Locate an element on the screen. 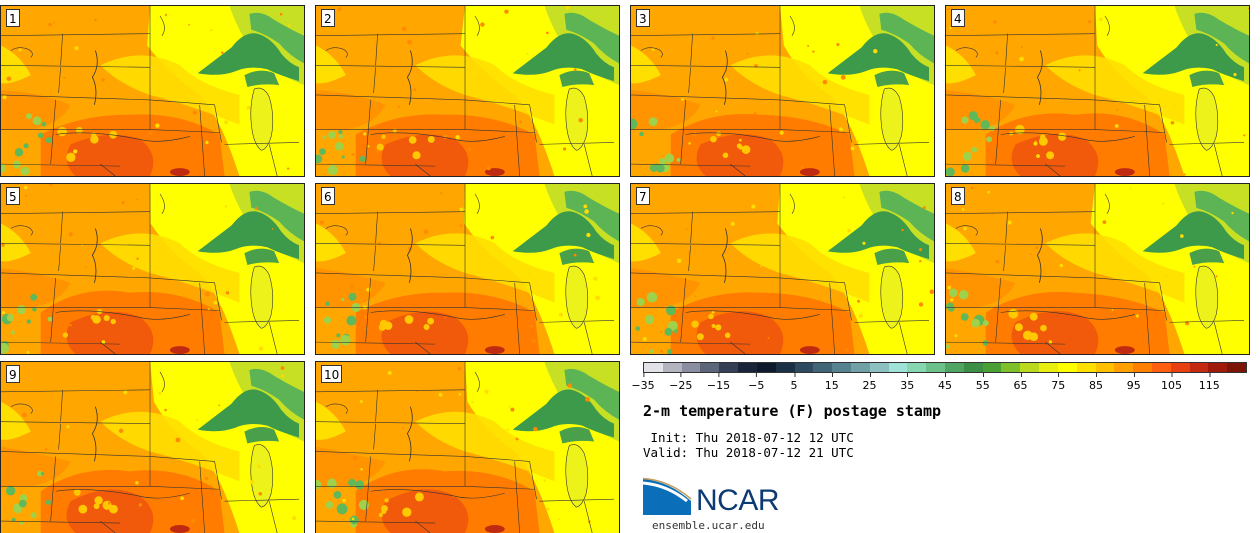 The image size is (1260, 533). member-label: 6 is located at coordinates (328, 196).